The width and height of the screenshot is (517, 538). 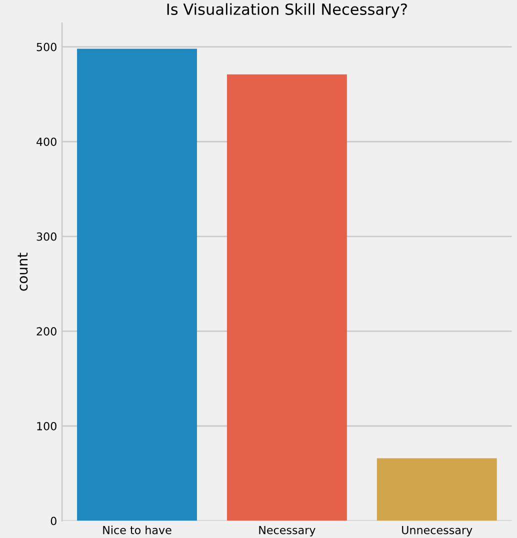 I want to click on y-axis-title: count, so click(x=23, y=271).